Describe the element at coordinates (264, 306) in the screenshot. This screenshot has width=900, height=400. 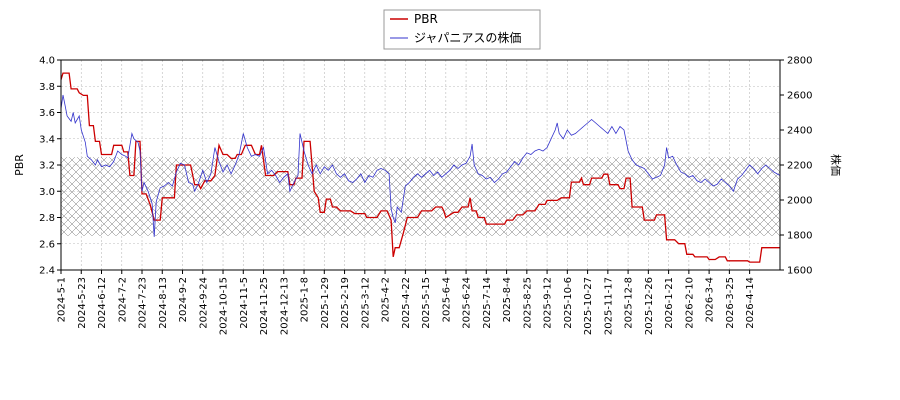
I see `x-tick-label: 2024-11-25` at that location.